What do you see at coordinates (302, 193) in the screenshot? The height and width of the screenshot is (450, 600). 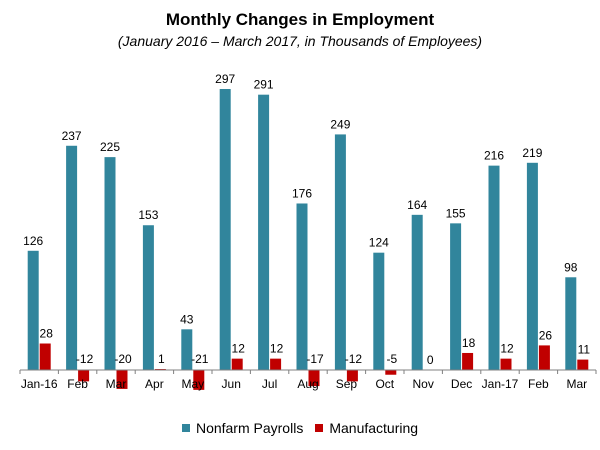 I see `label-nonfarm-7: 176` at bounding box center [302, 193].